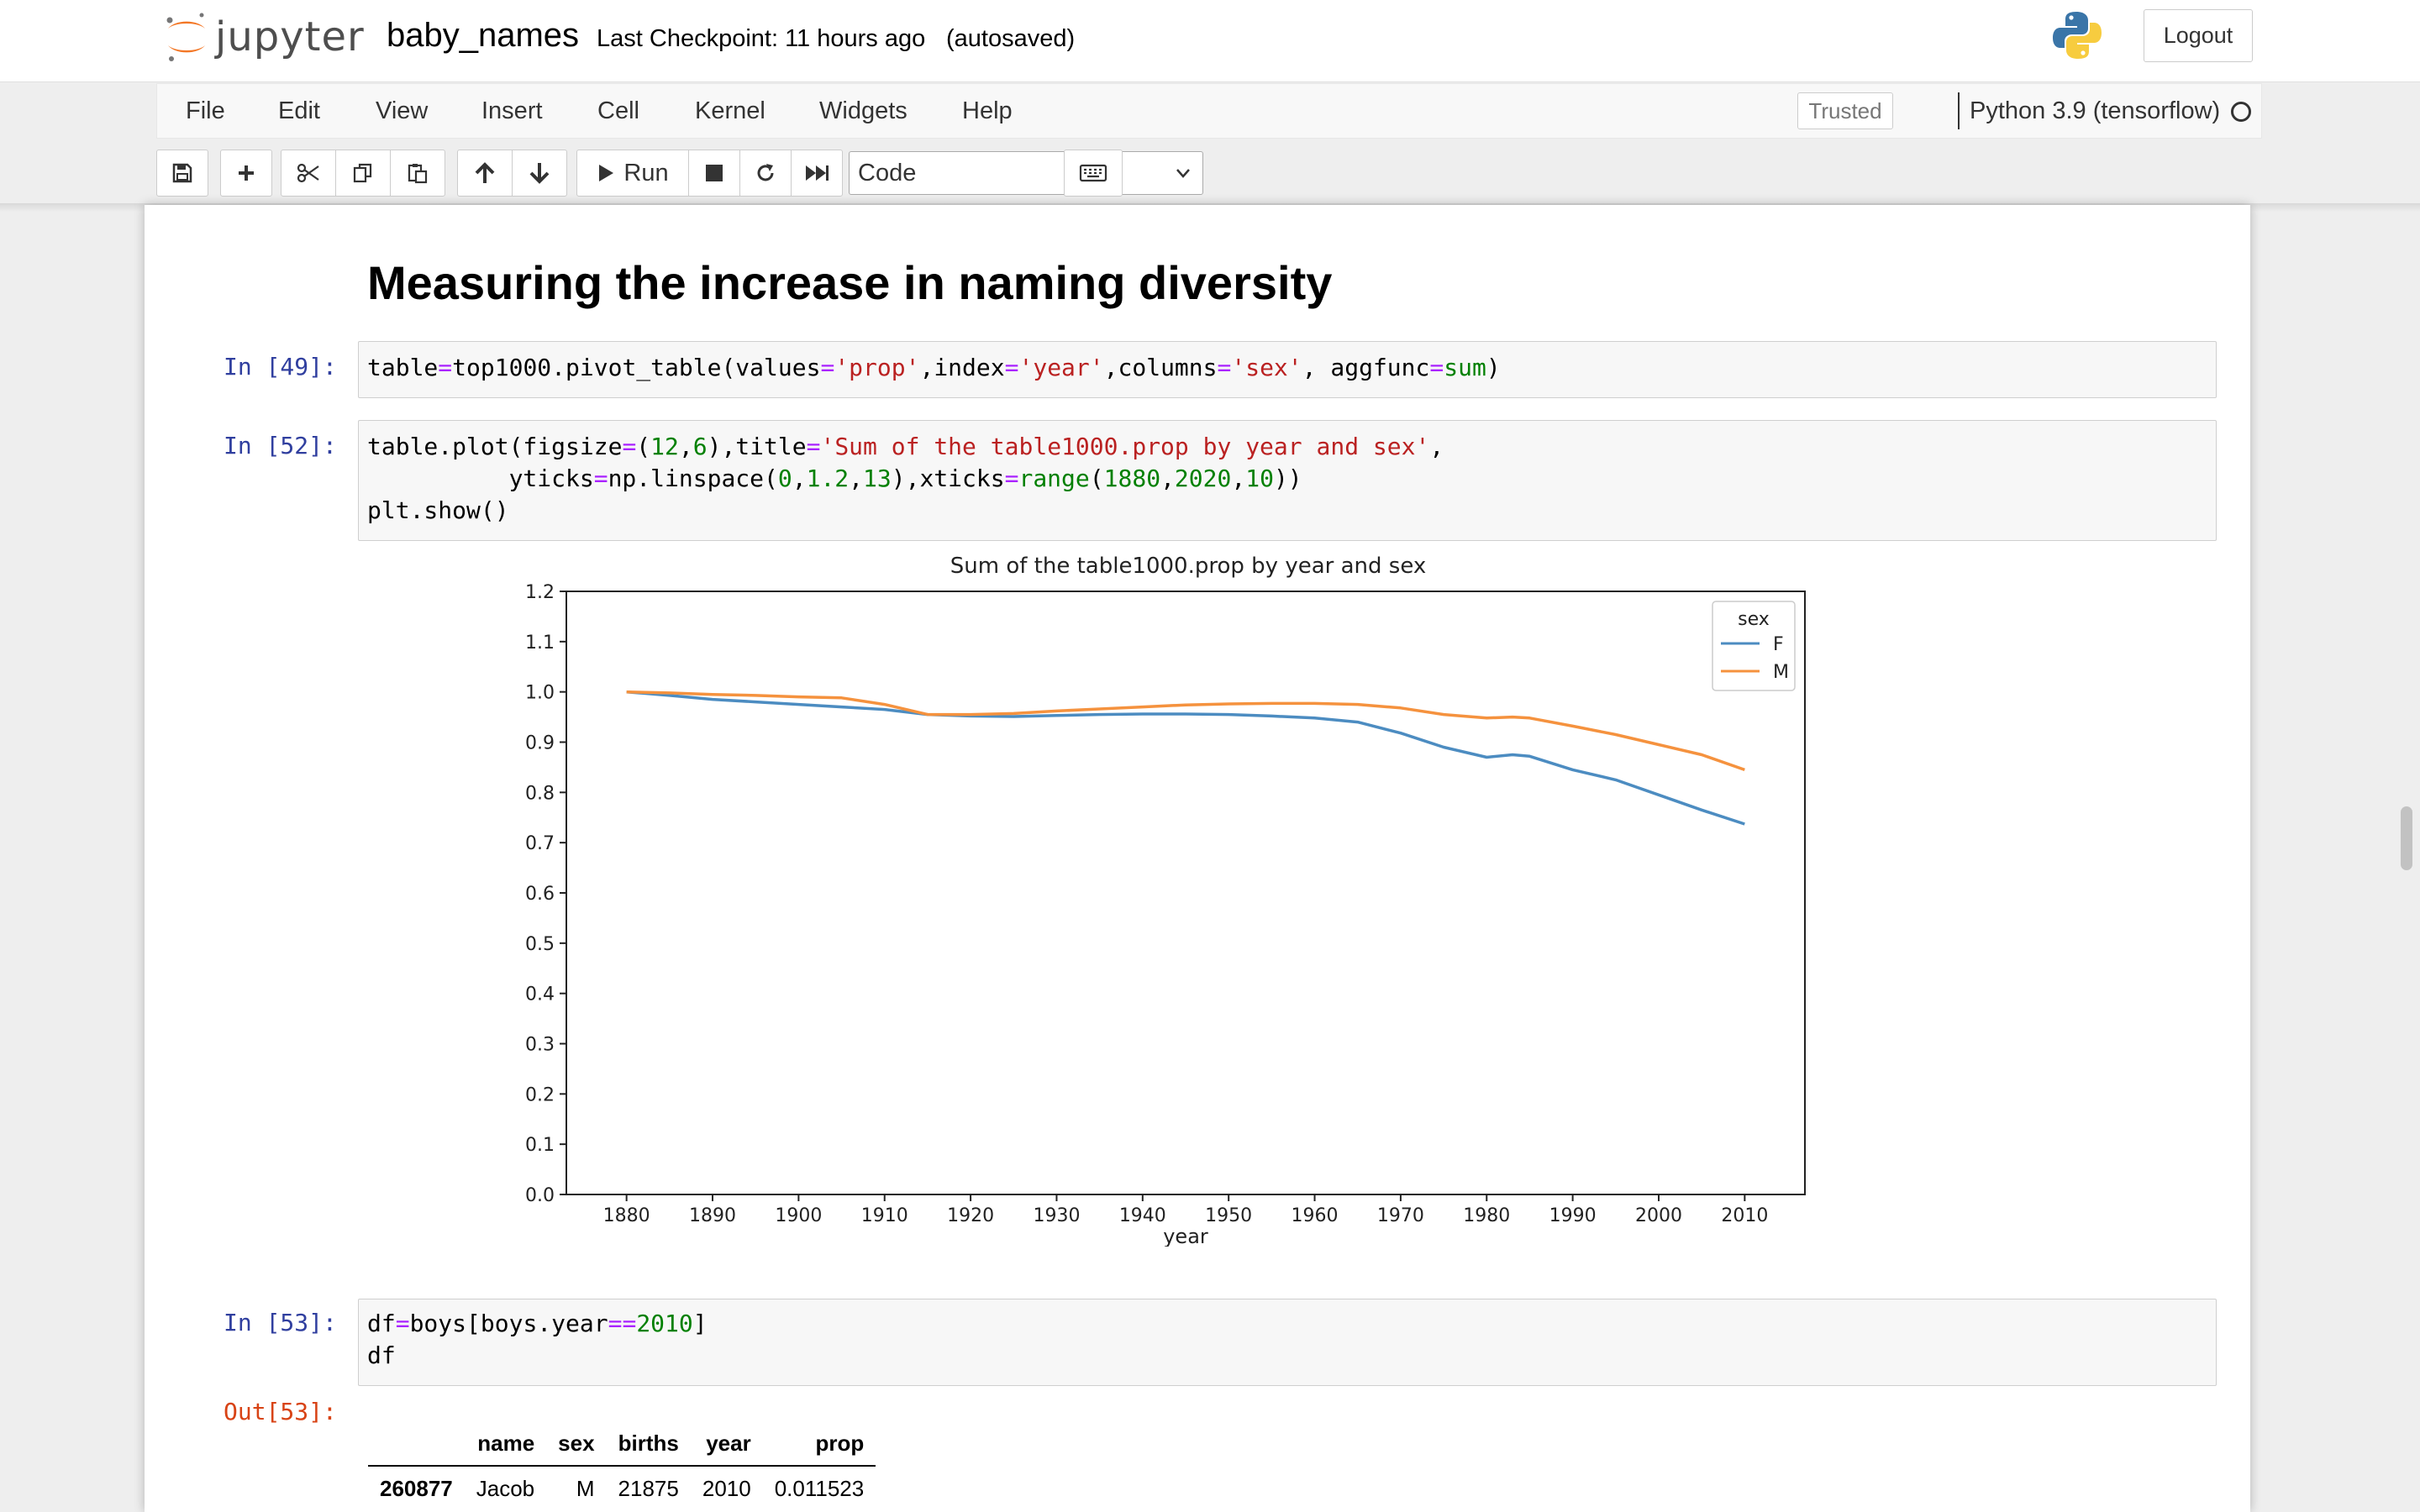 Image resolution: width=2420 pixels, height=1512 pixels. I want to click on column-header-births: births, so click(648, 1444).